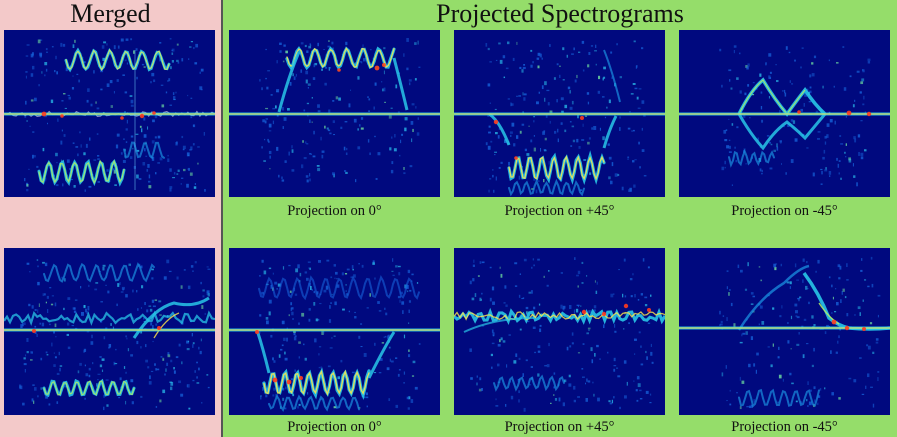 This screenshot has height=437, width=897. What do you see at coordinates (784, 427) in the screenshot?
I see `caption-projminus45-row2: Projection on -45°` at bounding box center [784, 427].